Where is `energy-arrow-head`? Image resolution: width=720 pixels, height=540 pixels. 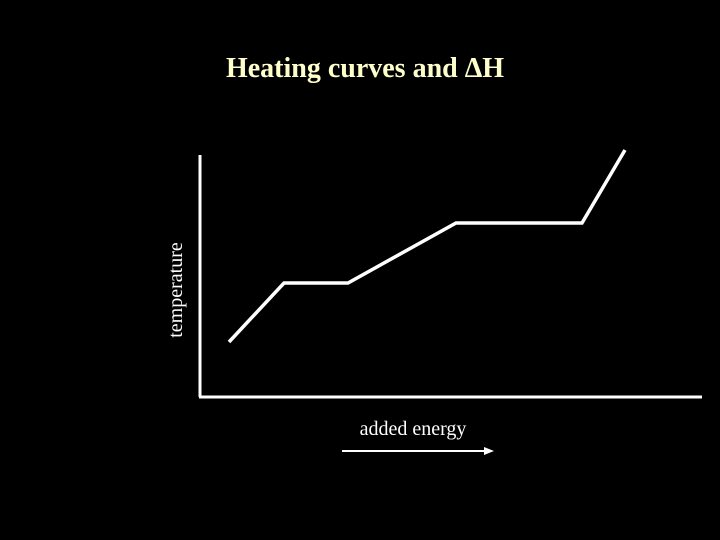
energy-arrow-head is located at coordinates (489, 451).